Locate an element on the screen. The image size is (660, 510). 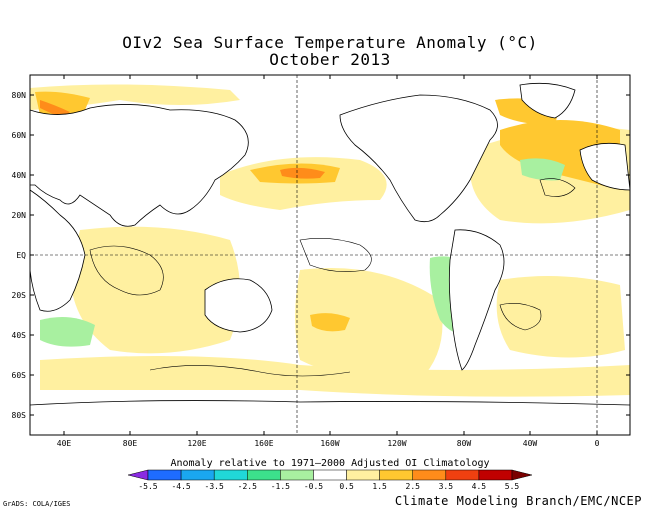
colorbar-tick-label: 3.5 is located at coordinates (446, 486).